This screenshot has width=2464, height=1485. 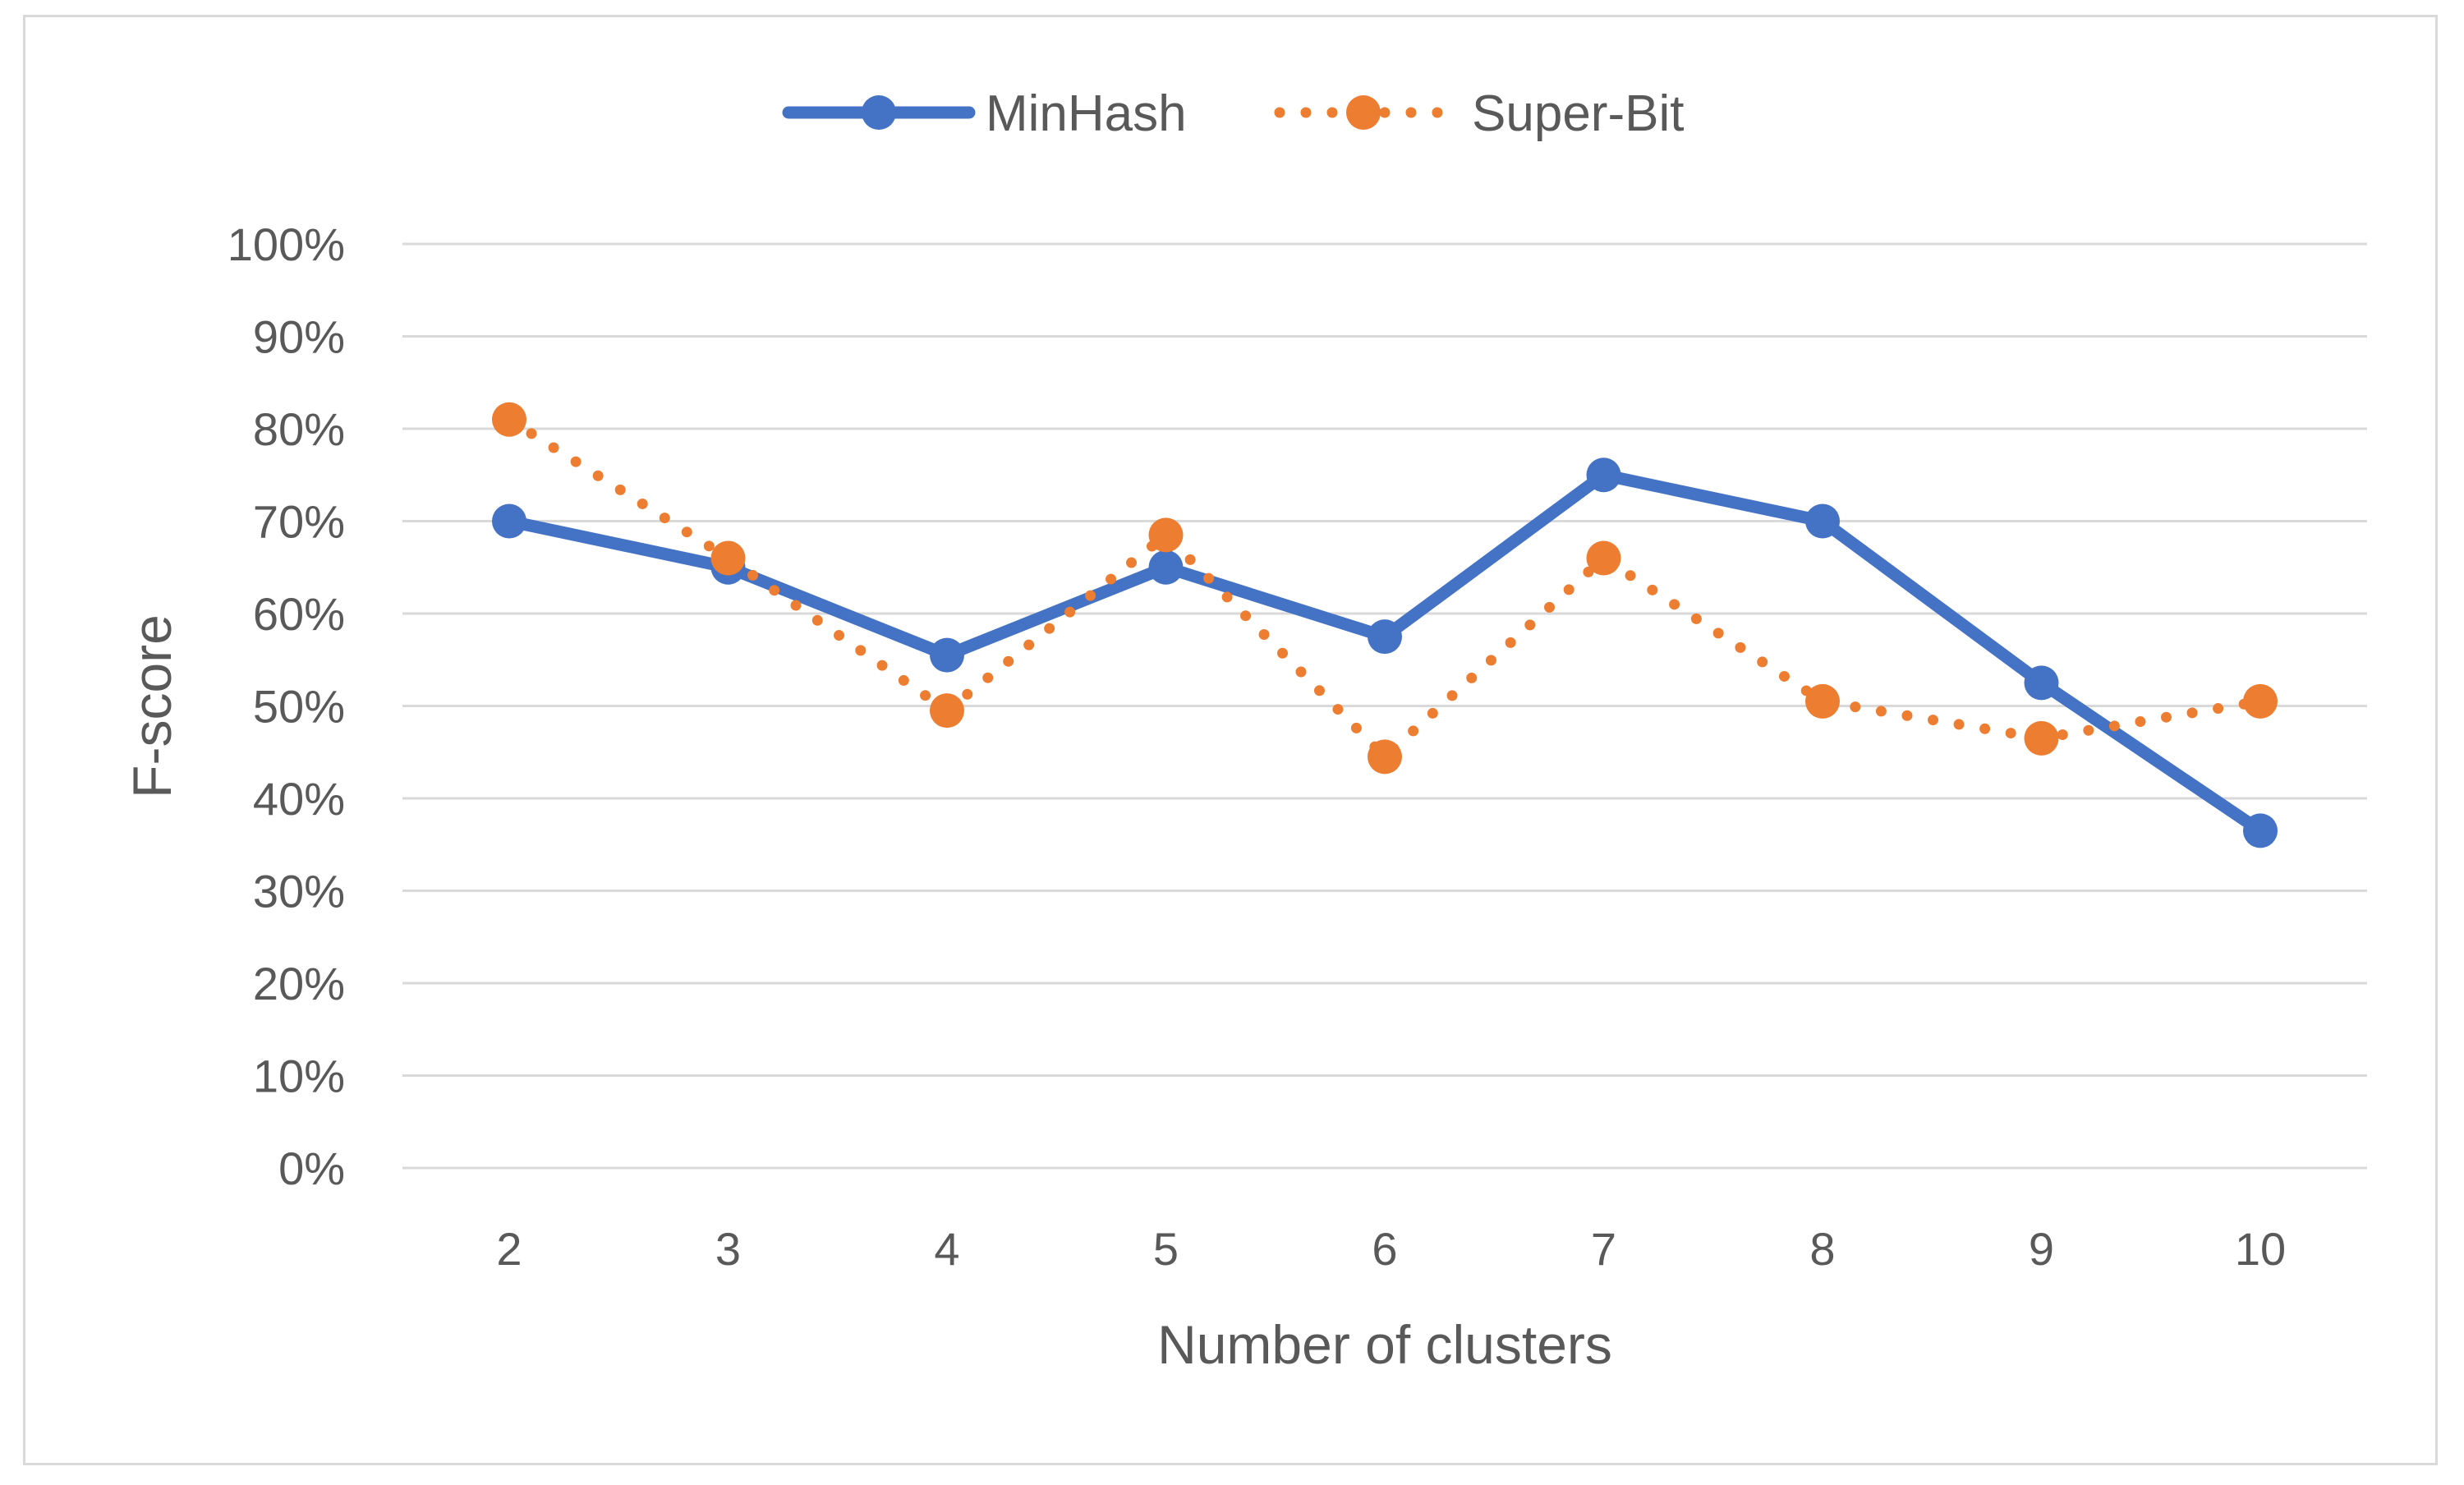 I want to click on y-tick-label: 90%, so click(x=299, y=337).